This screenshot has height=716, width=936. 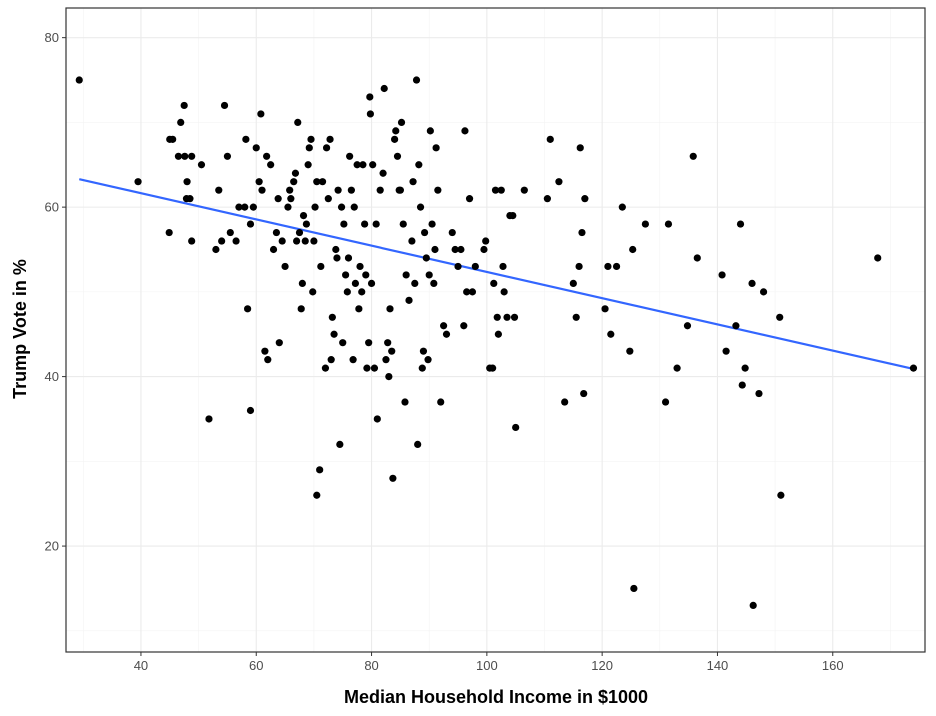 What do you see at coordinates (371, 665) in the screenshot?
I see `x-tick-label: 80` at bounding box center [371, 665].